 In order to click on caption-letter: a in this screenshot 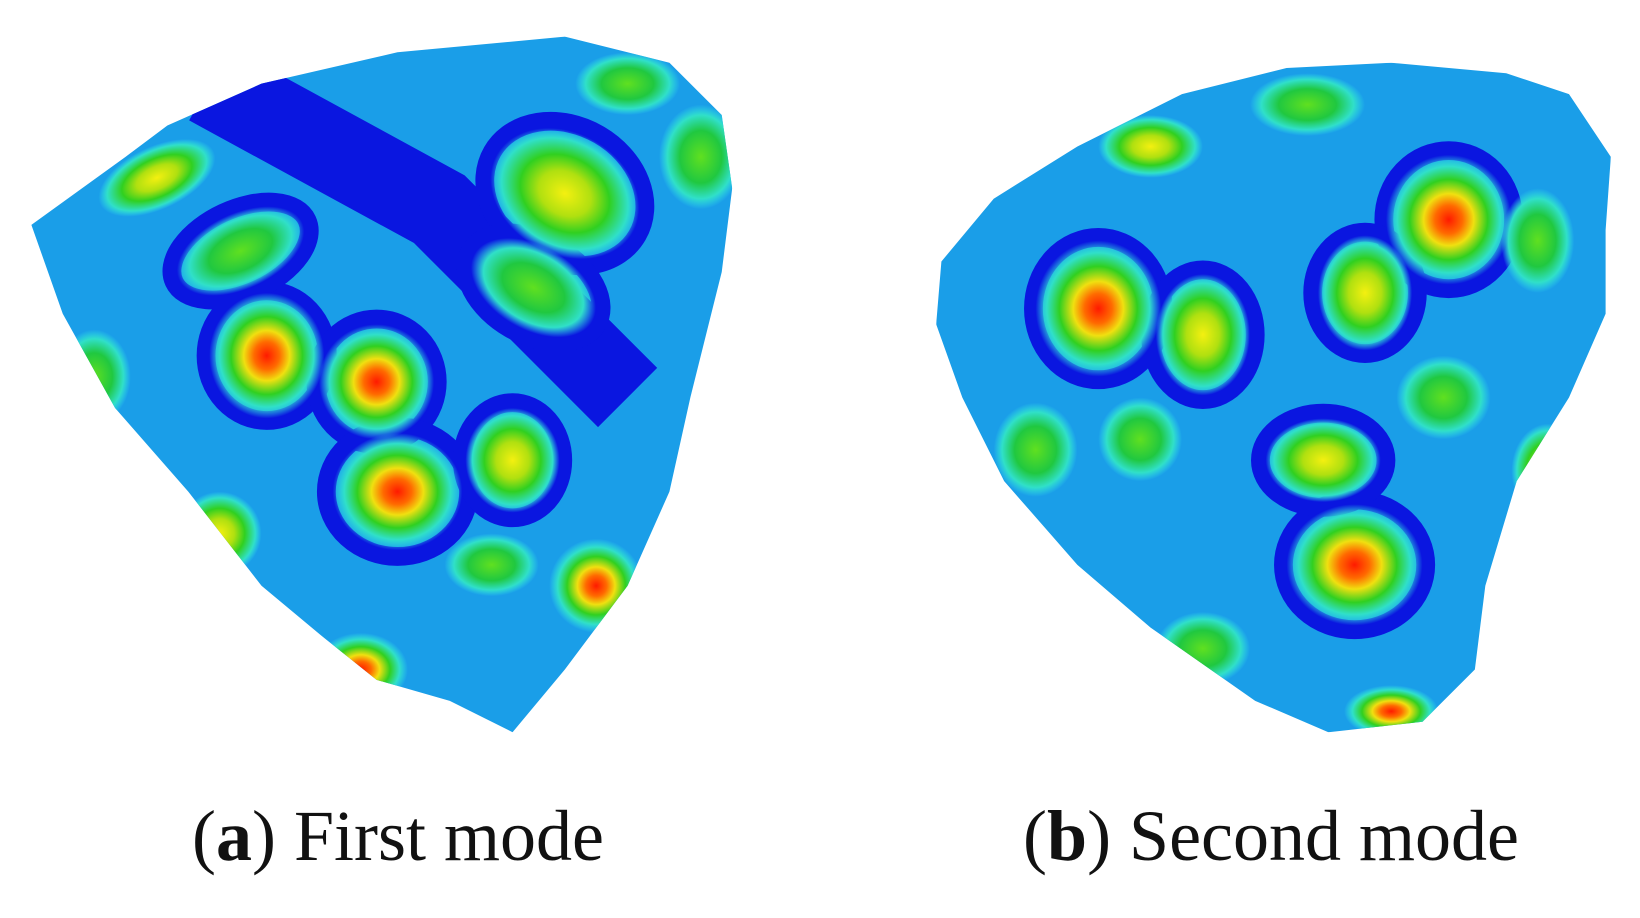, I will do `click(234, 836)`.